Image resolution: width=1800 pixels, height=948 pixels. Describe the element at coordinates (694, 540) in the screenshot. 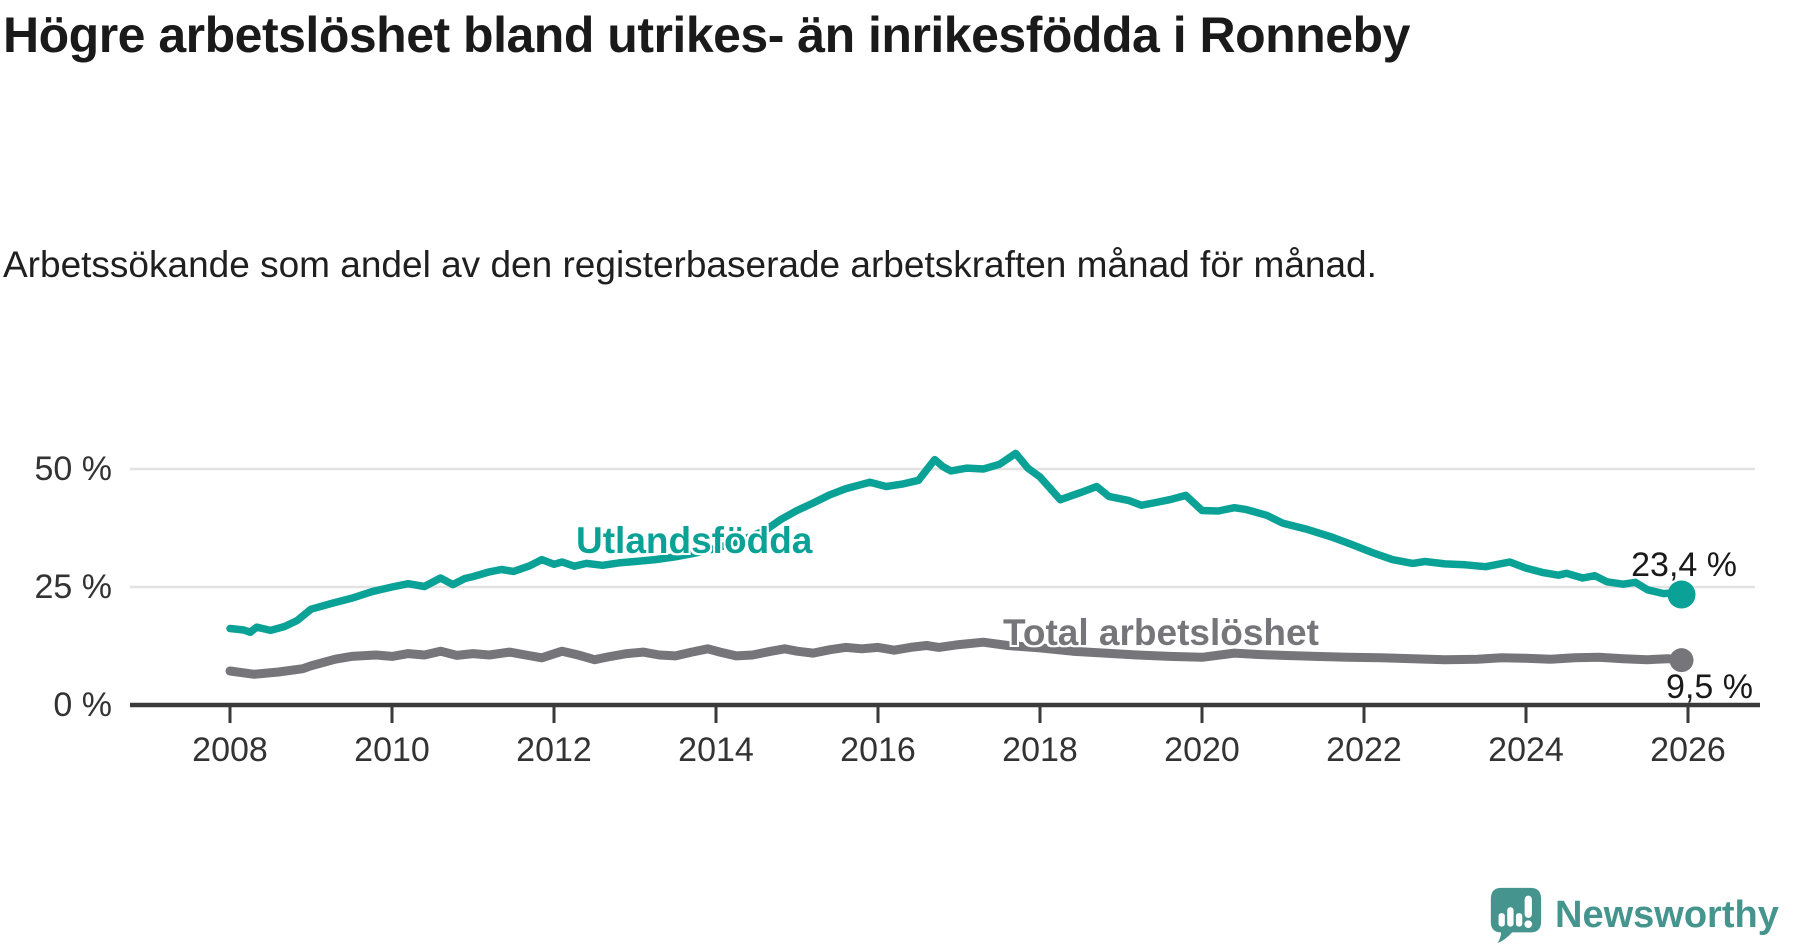

I see `series-label-utlandsfodda: Utlandsfödda` at that location.